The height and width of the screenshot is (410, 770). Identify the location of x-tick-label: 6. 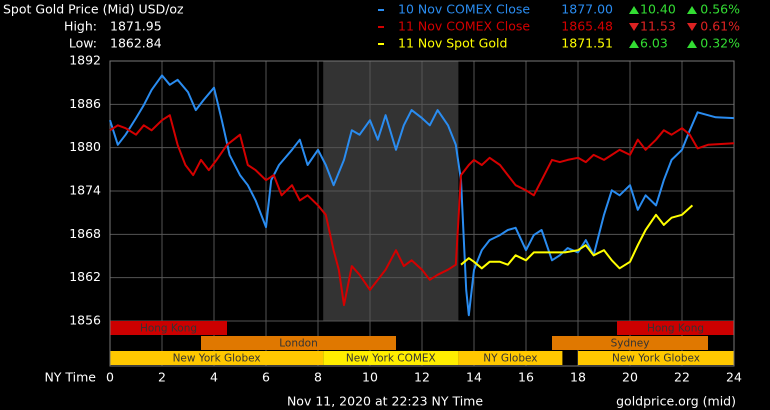
(266, 377).